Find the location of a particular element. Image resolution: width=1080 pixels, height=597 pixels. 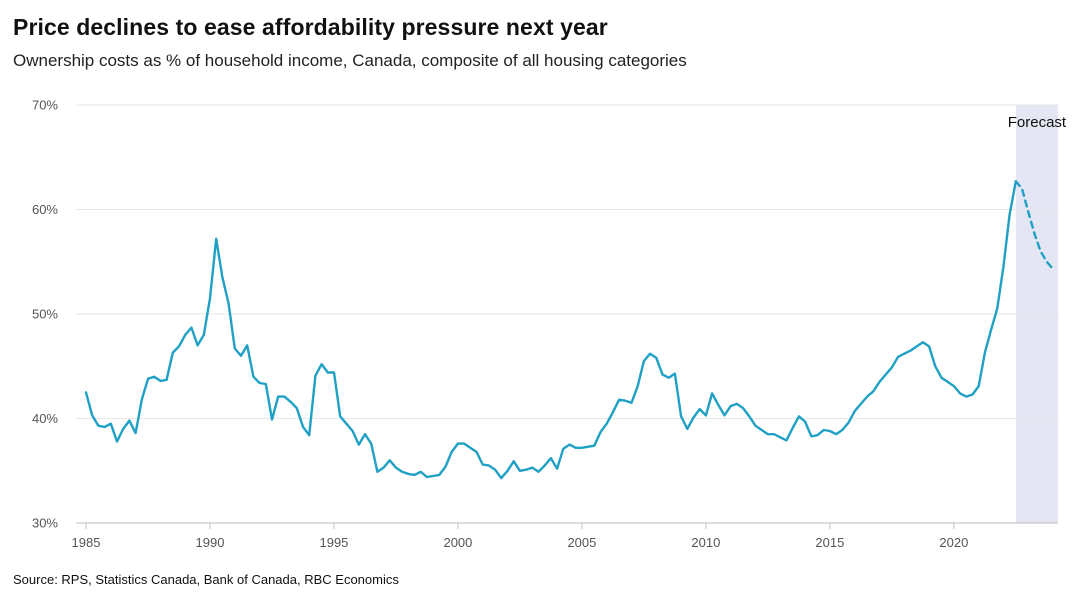

x-tick-label: 2015 is located at coordinates (829, 542).